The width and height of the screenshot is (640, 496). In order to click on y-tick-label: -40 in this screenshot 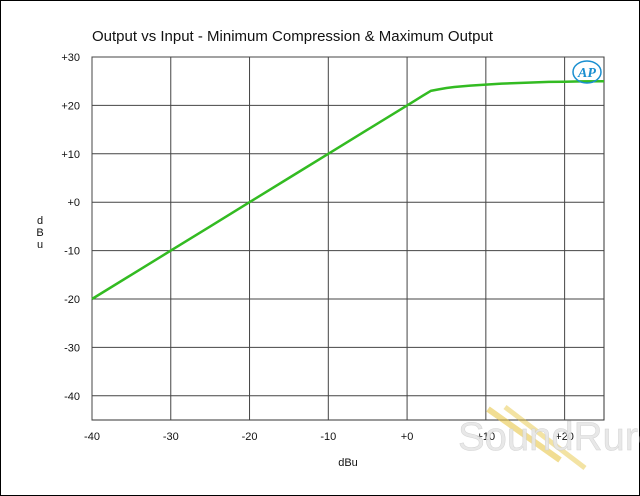, I will do `click(72, 397)`.